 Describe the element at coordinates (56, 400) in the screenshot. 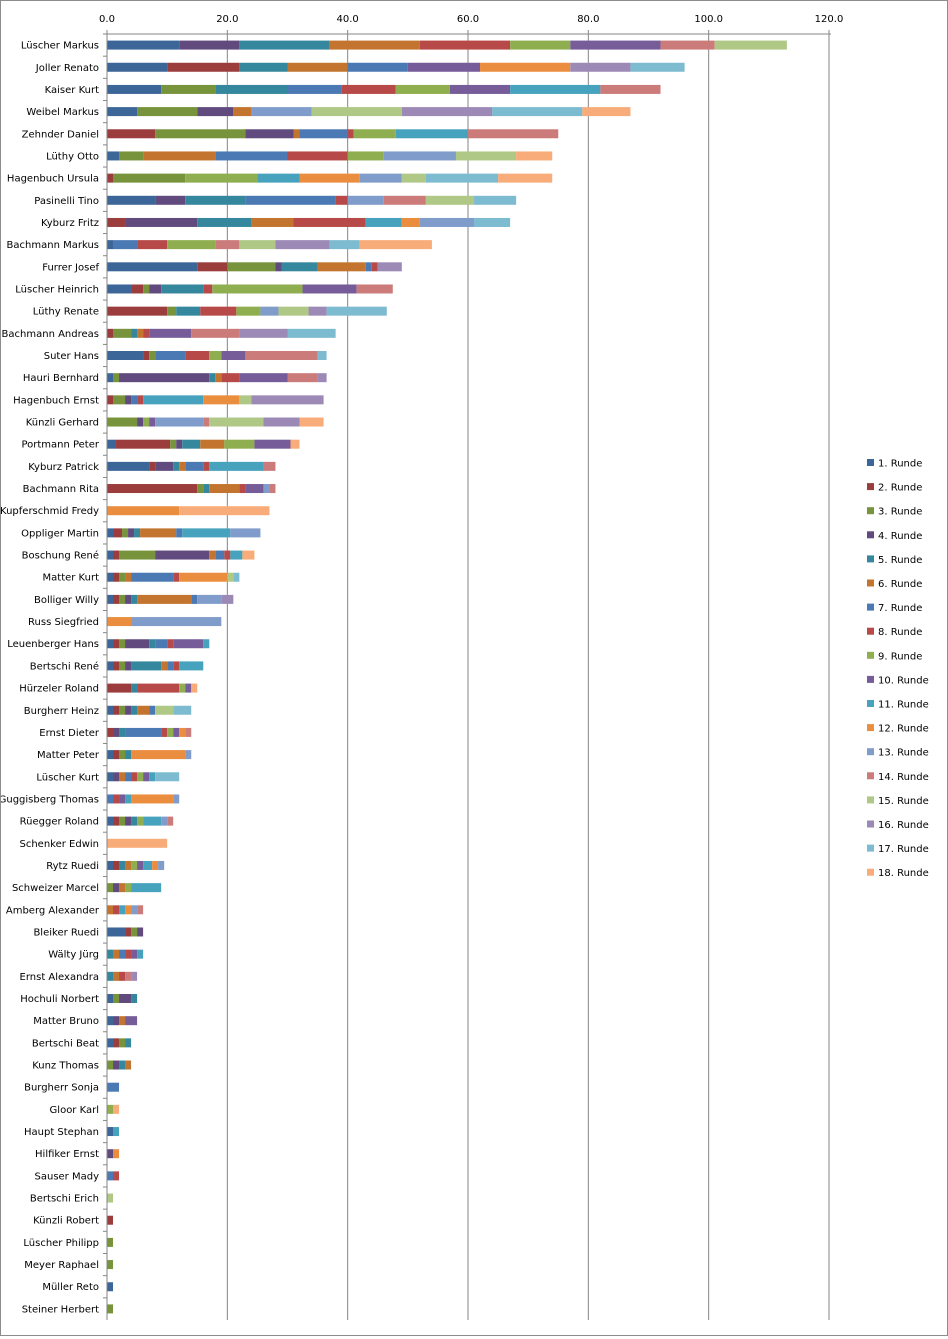

I see `y-category-label: Hagenbuch Ernst` at that location.